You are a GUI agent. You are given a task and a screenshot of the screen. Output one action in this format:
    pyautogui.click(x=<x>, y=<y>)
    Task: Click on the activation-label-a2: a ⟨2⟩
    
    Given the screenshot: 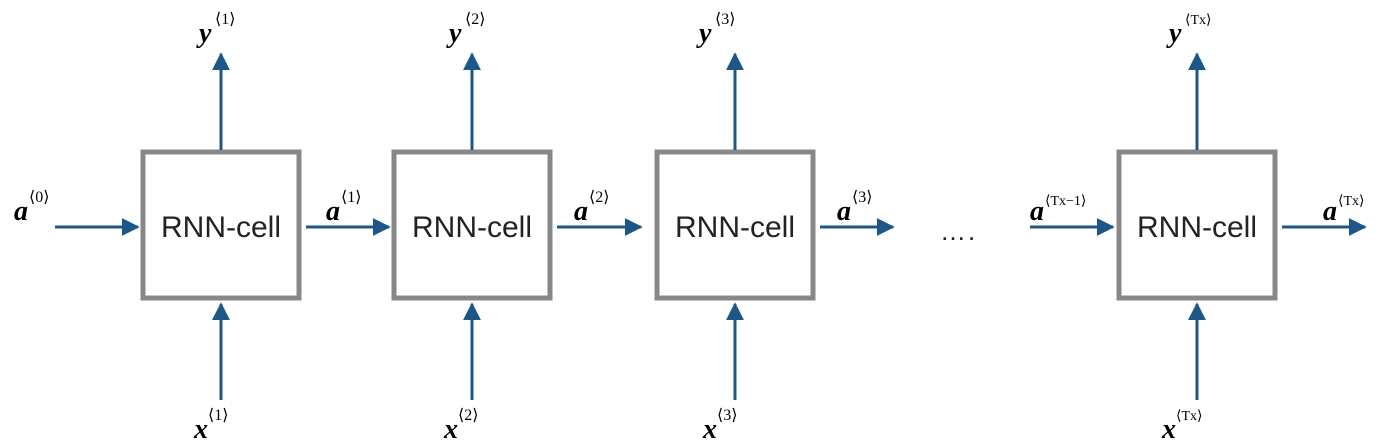 What is the action you would take?
    pyautogui.click(x=591, y=208)
    